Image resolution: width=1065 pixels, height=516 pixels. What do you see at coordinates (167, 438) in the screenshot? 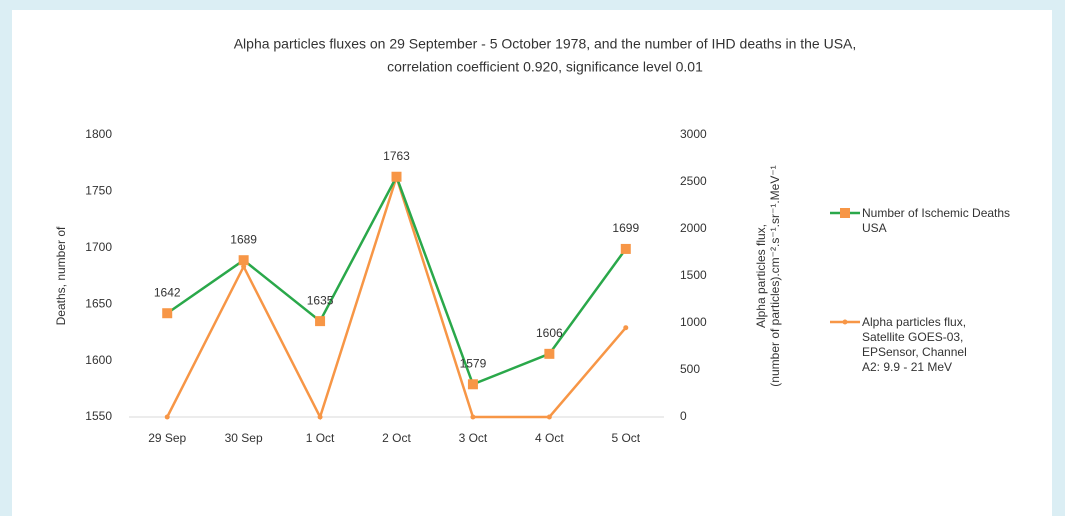
I see `x-tick-label: 29 Sep` at bounding box center [167, 438].